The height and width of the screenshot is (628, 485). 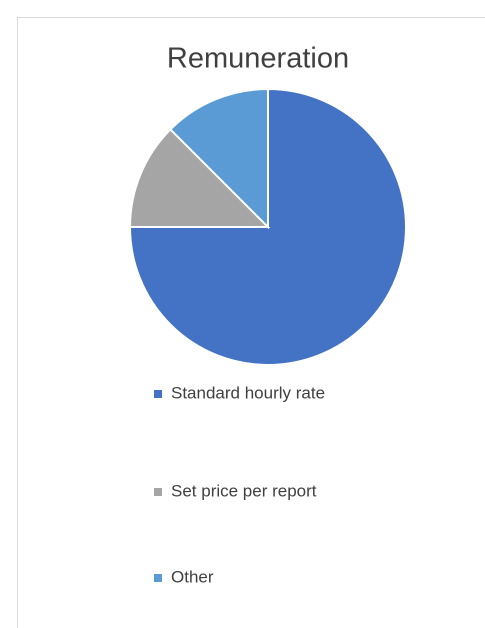 I want to click on legend-label: Set price per report, so click(x=244, y=490).